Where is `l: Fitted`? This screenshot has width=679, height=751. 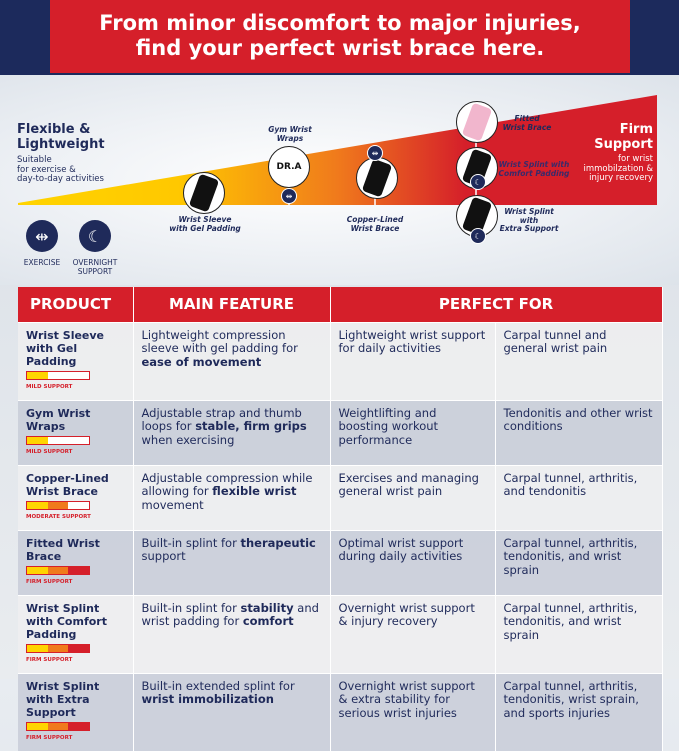 l: Fitted is located at coordinates (527, 118).